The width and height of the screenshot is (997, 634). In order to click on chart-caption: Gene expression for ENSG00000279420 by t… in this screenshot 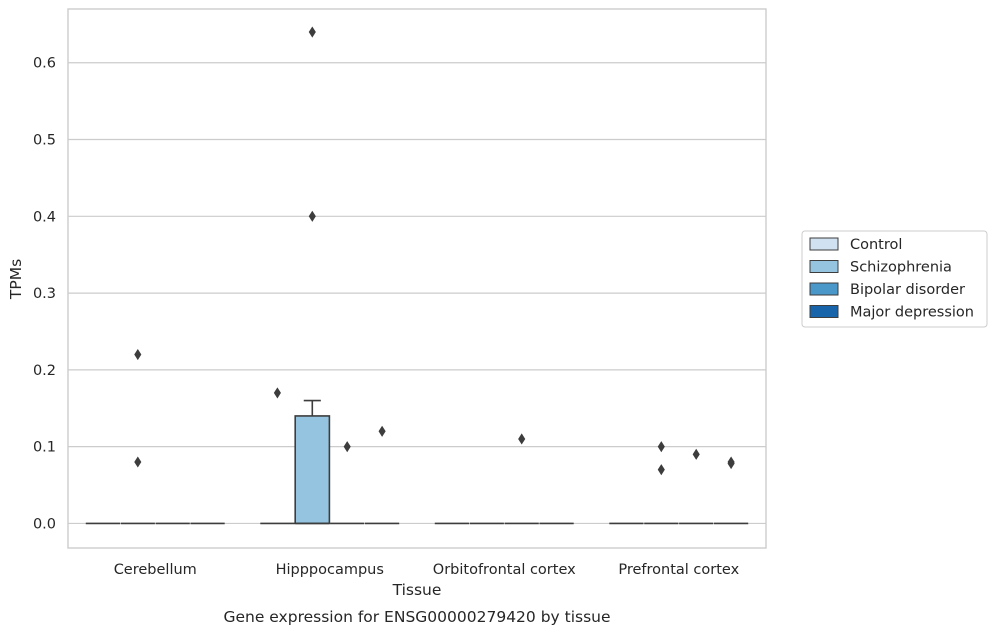, I will do `click(416, 617)`.